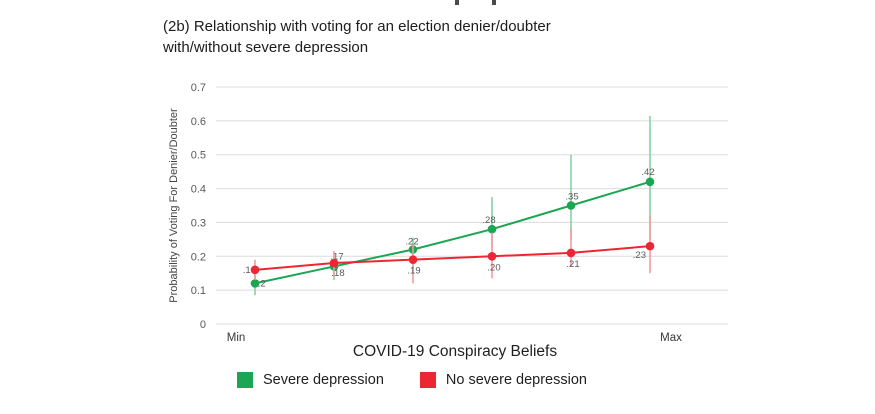  I want to click on y-axis-tick-labels: 0 0.1 0.2 0.3 0.4 0.5 0.6 0.7, so click(198, 206).